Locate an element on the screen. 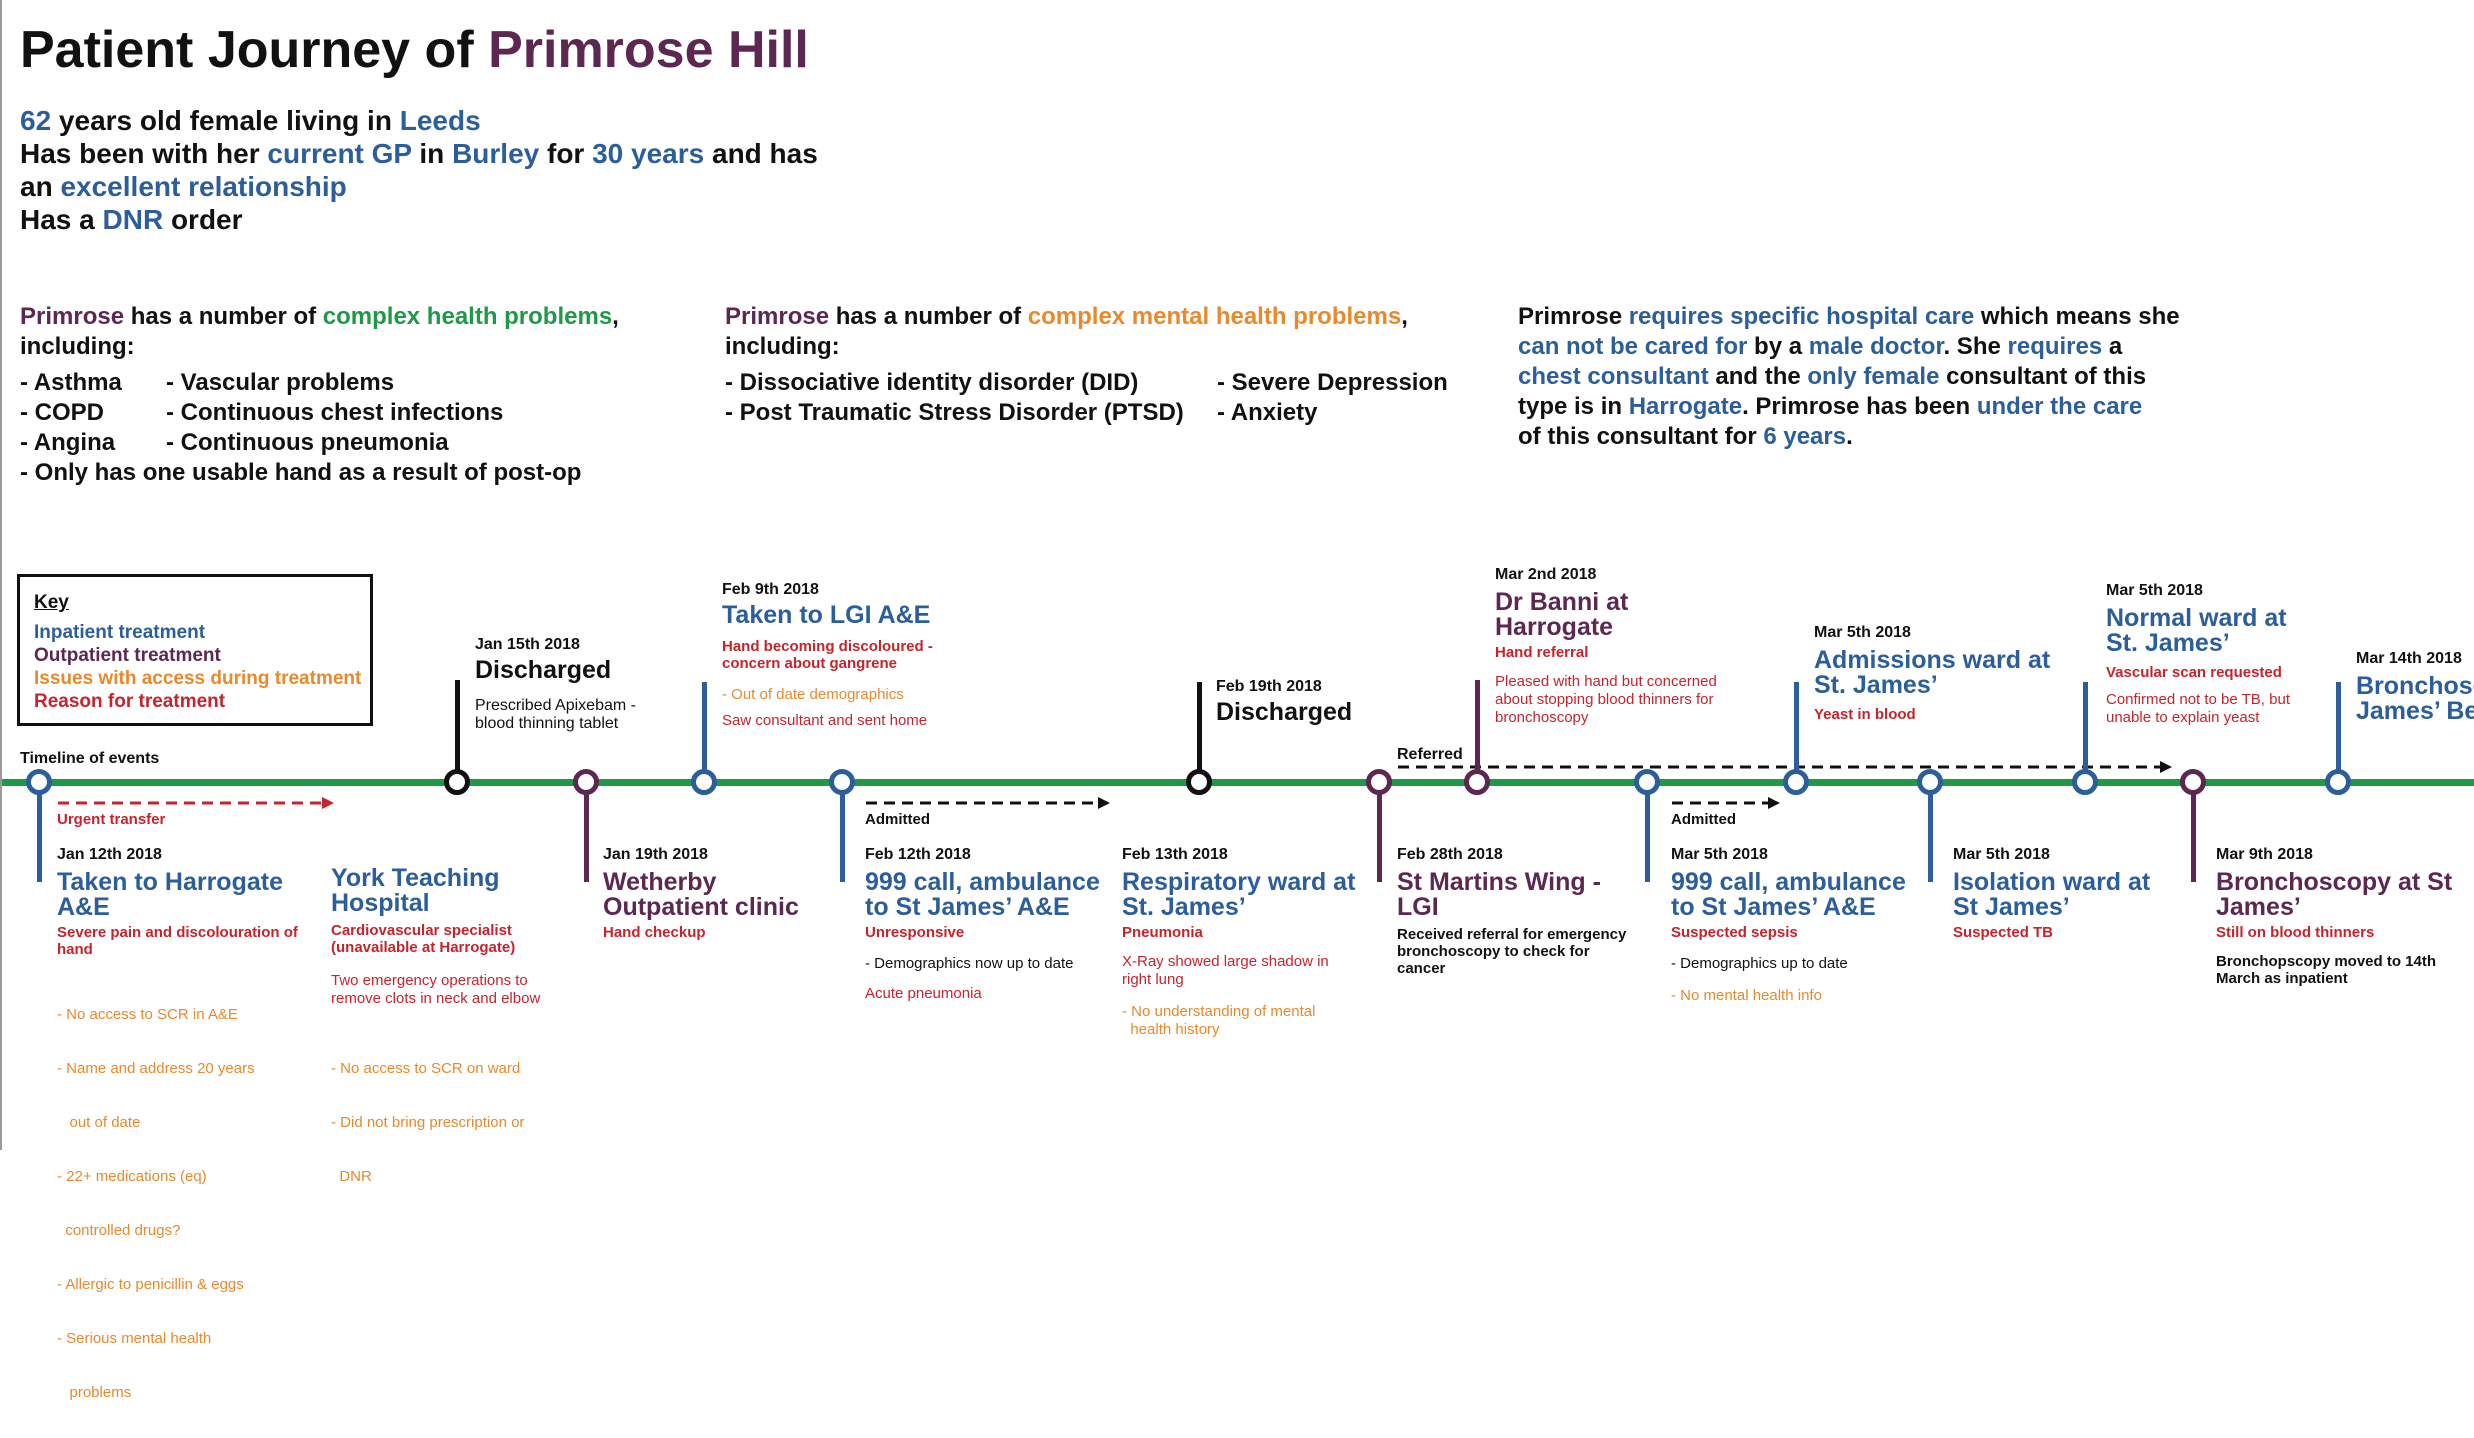 This screenshot has width=2474, height=1438. care-t6: a is located at coordinates (2112, 346).